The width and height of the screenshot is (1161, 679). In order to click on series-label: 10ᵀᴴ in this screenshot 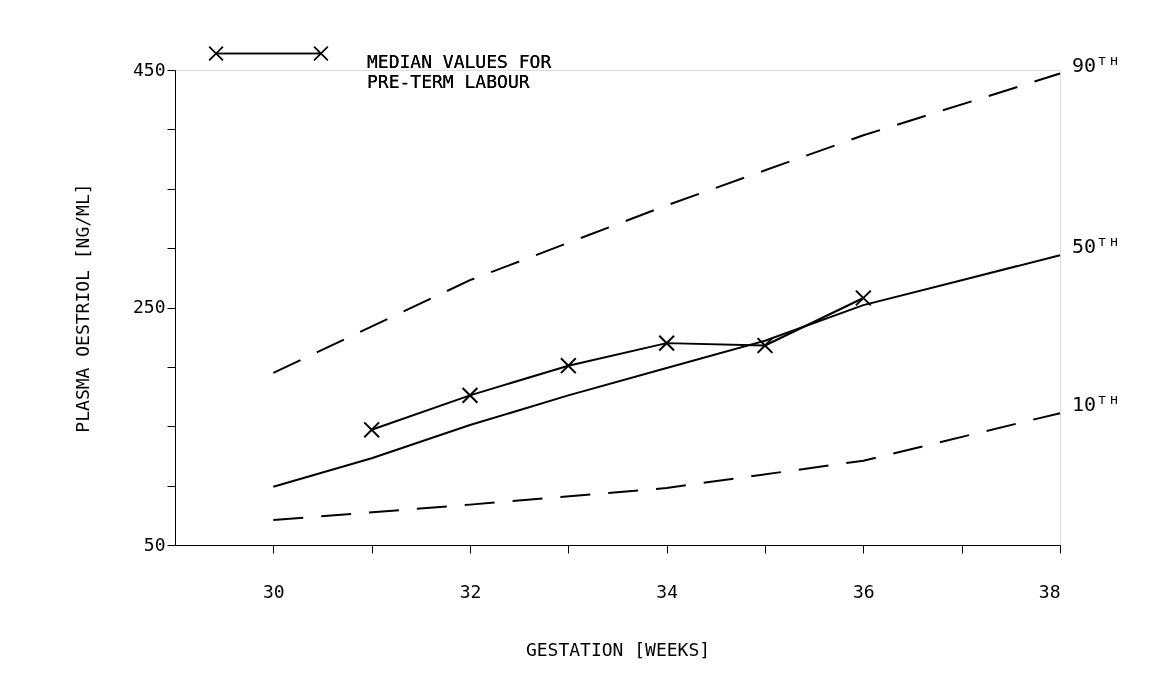, I will do `click(1096, 404)`.